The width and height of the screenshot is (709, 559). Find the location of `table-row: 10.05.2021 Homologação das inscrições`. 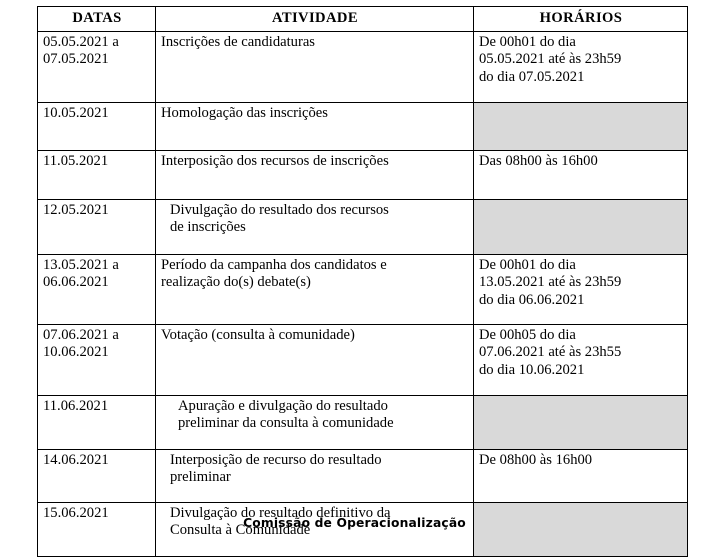

table-row: 10.05.2021 Homologação das inscrições is located at coordinates (362, 126).